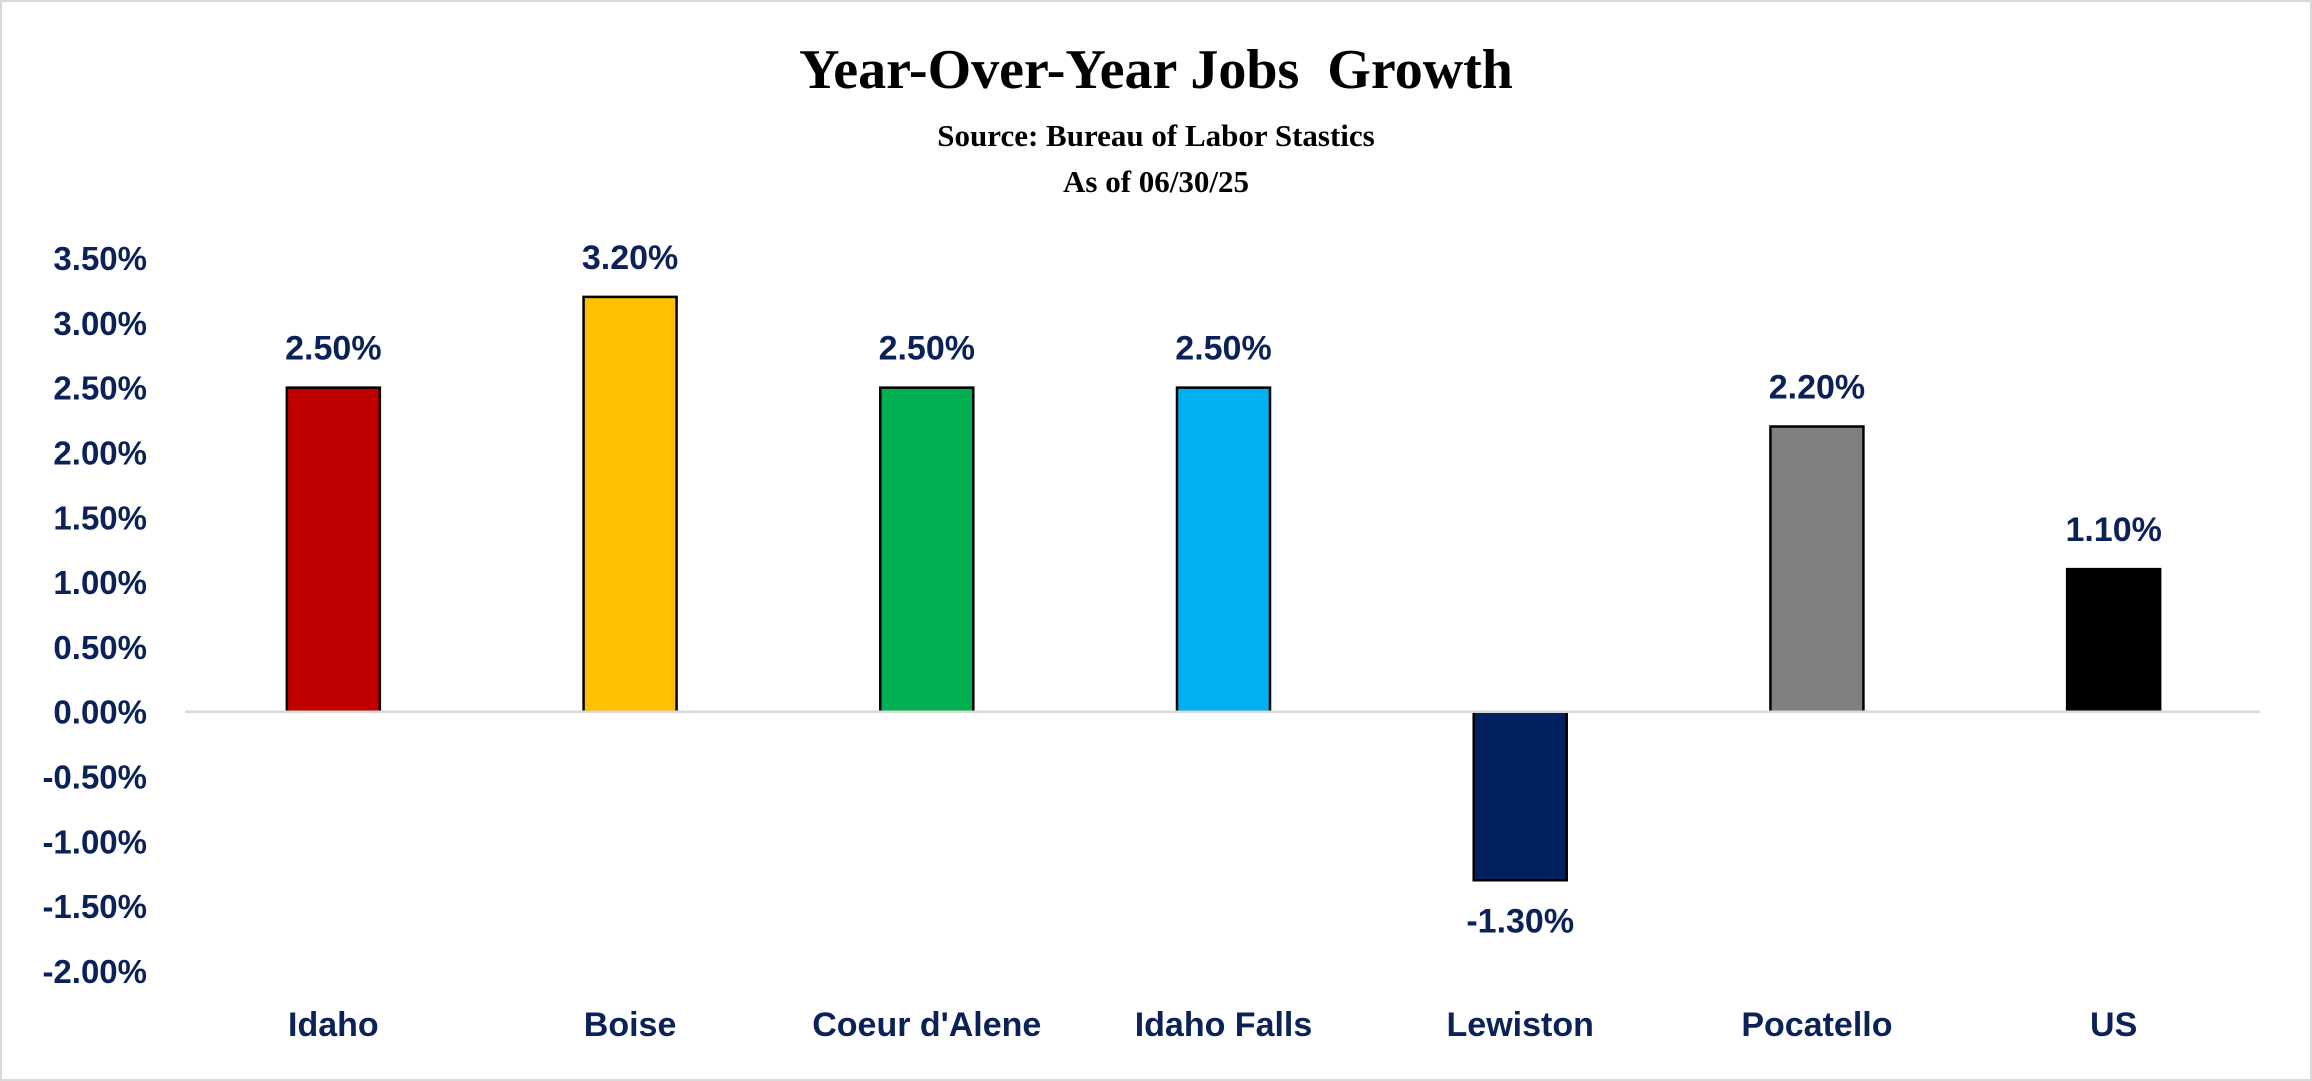 This screenshot has width=2312, height=1081. Describe the element at coordinates (100, 452) in the screenshot. I see `y-tick-label: 2.00%` at that location.